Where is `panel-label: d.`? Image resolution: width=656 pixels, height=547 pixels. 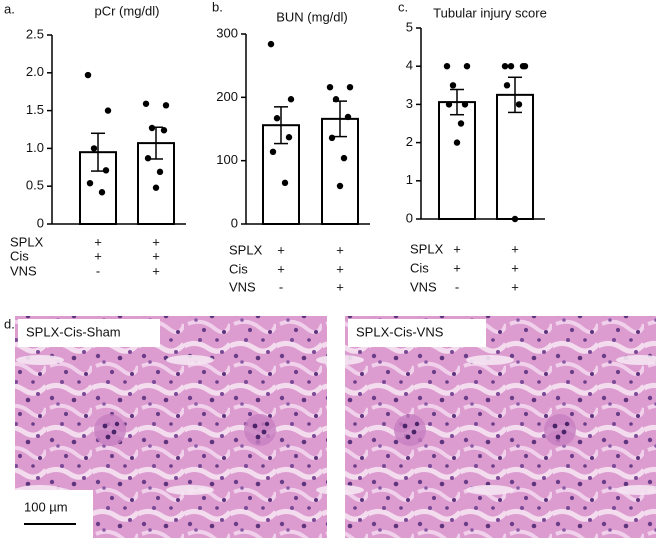 panel-label: d. is located at coordinates (9, 323).